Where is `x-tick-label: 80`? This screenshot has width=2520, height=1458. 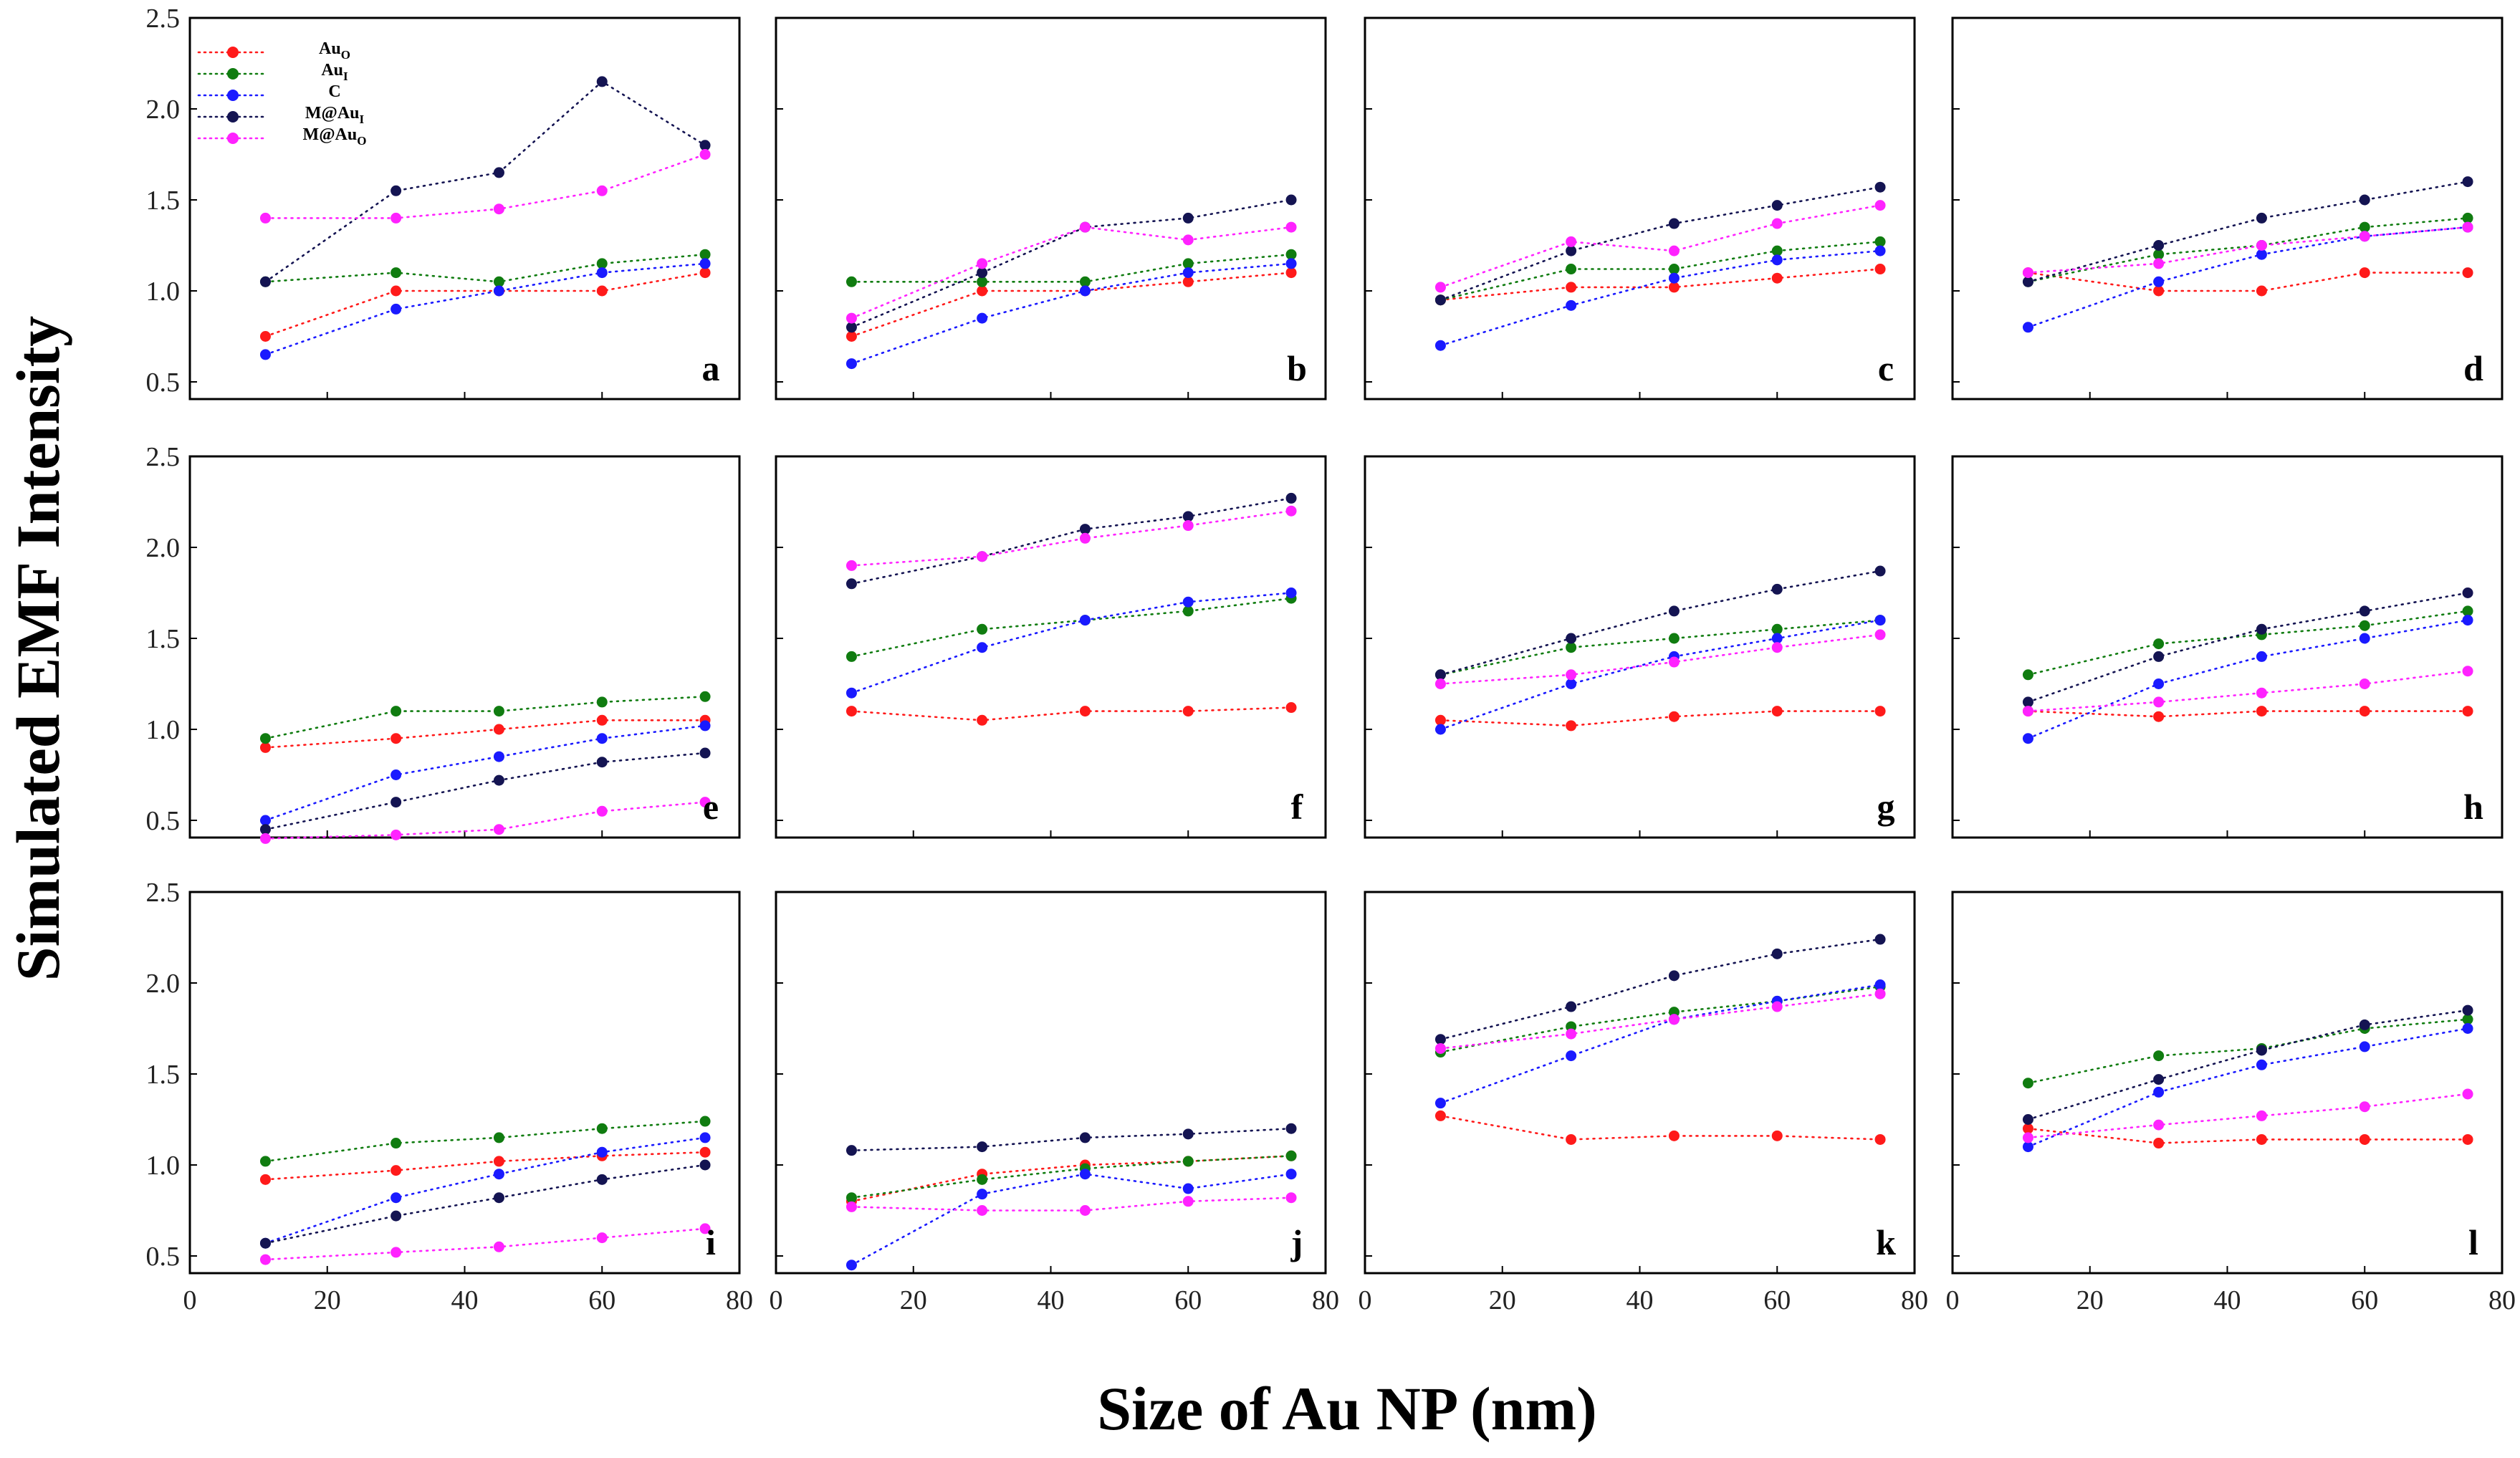
x-tick-label: 80 is located at coordinates (739, 1300).